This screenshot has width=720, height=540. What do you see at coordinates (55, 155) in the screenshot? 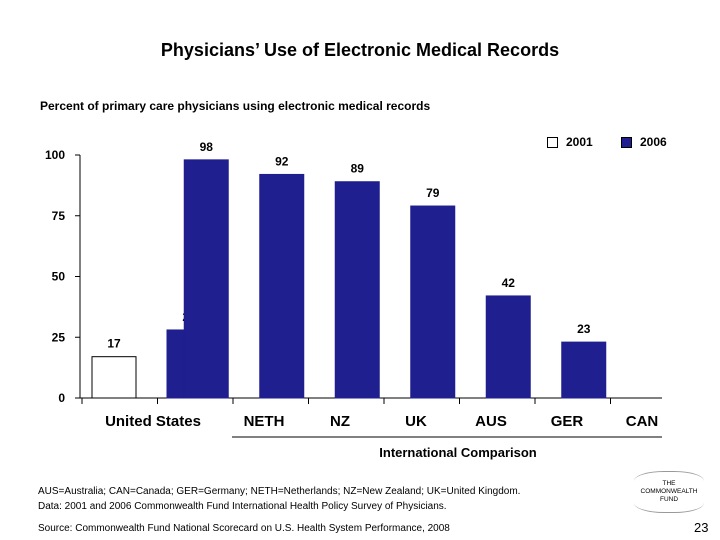
I see `y-tick-label: 100` at bounding box center [55, 155].